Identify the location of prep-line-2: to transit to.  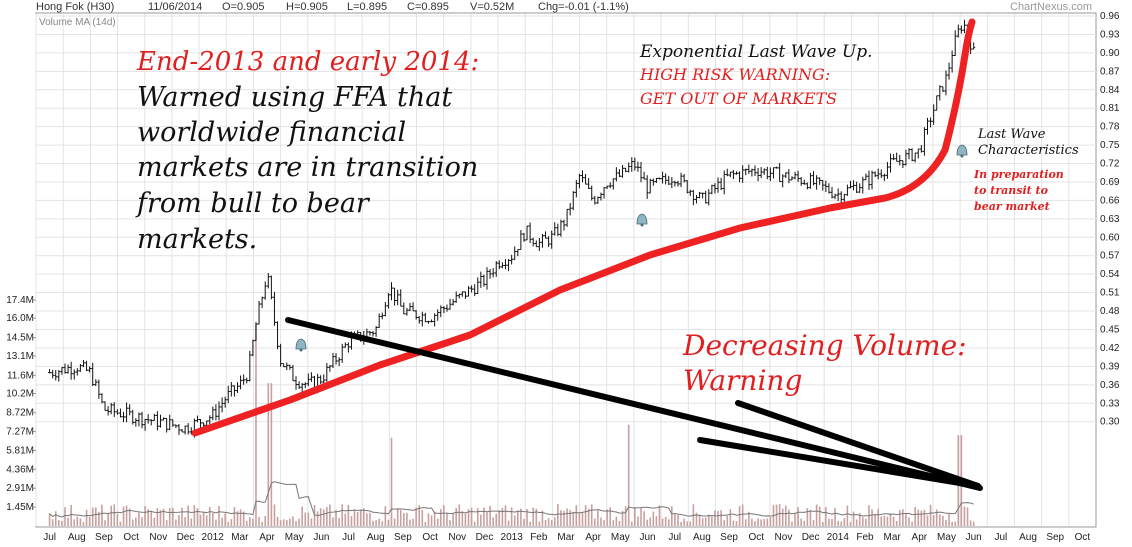
(1011, 190).